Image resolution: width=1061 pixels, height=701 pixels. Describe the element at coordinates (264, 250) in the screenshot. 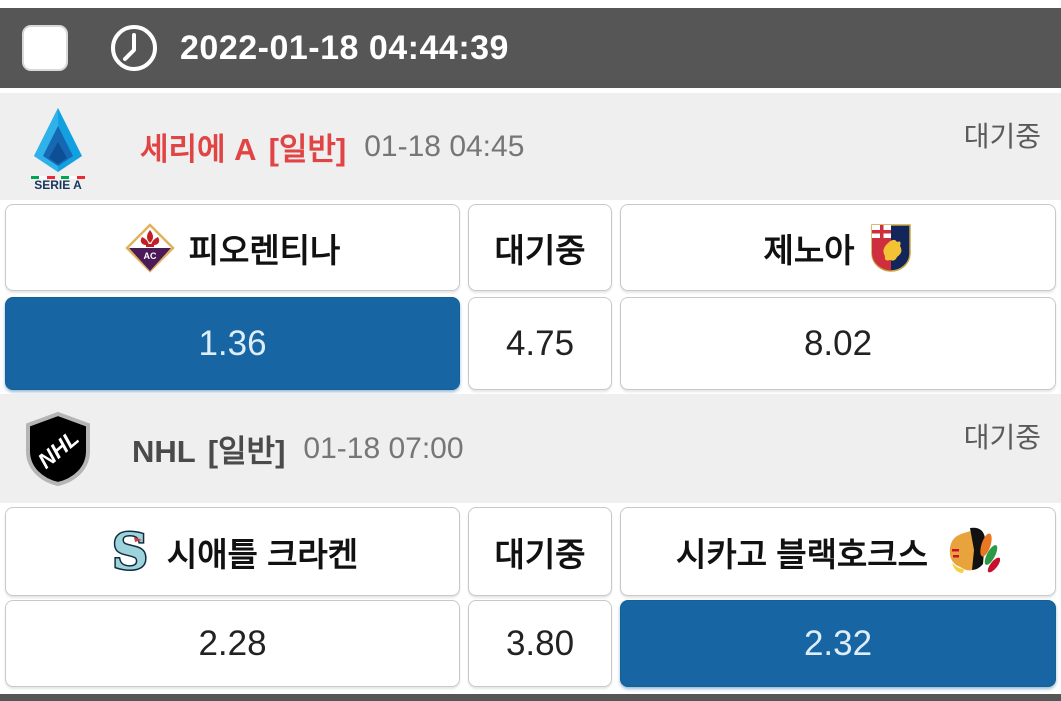

I see `home-team-name: 피오렌티나` at that location.